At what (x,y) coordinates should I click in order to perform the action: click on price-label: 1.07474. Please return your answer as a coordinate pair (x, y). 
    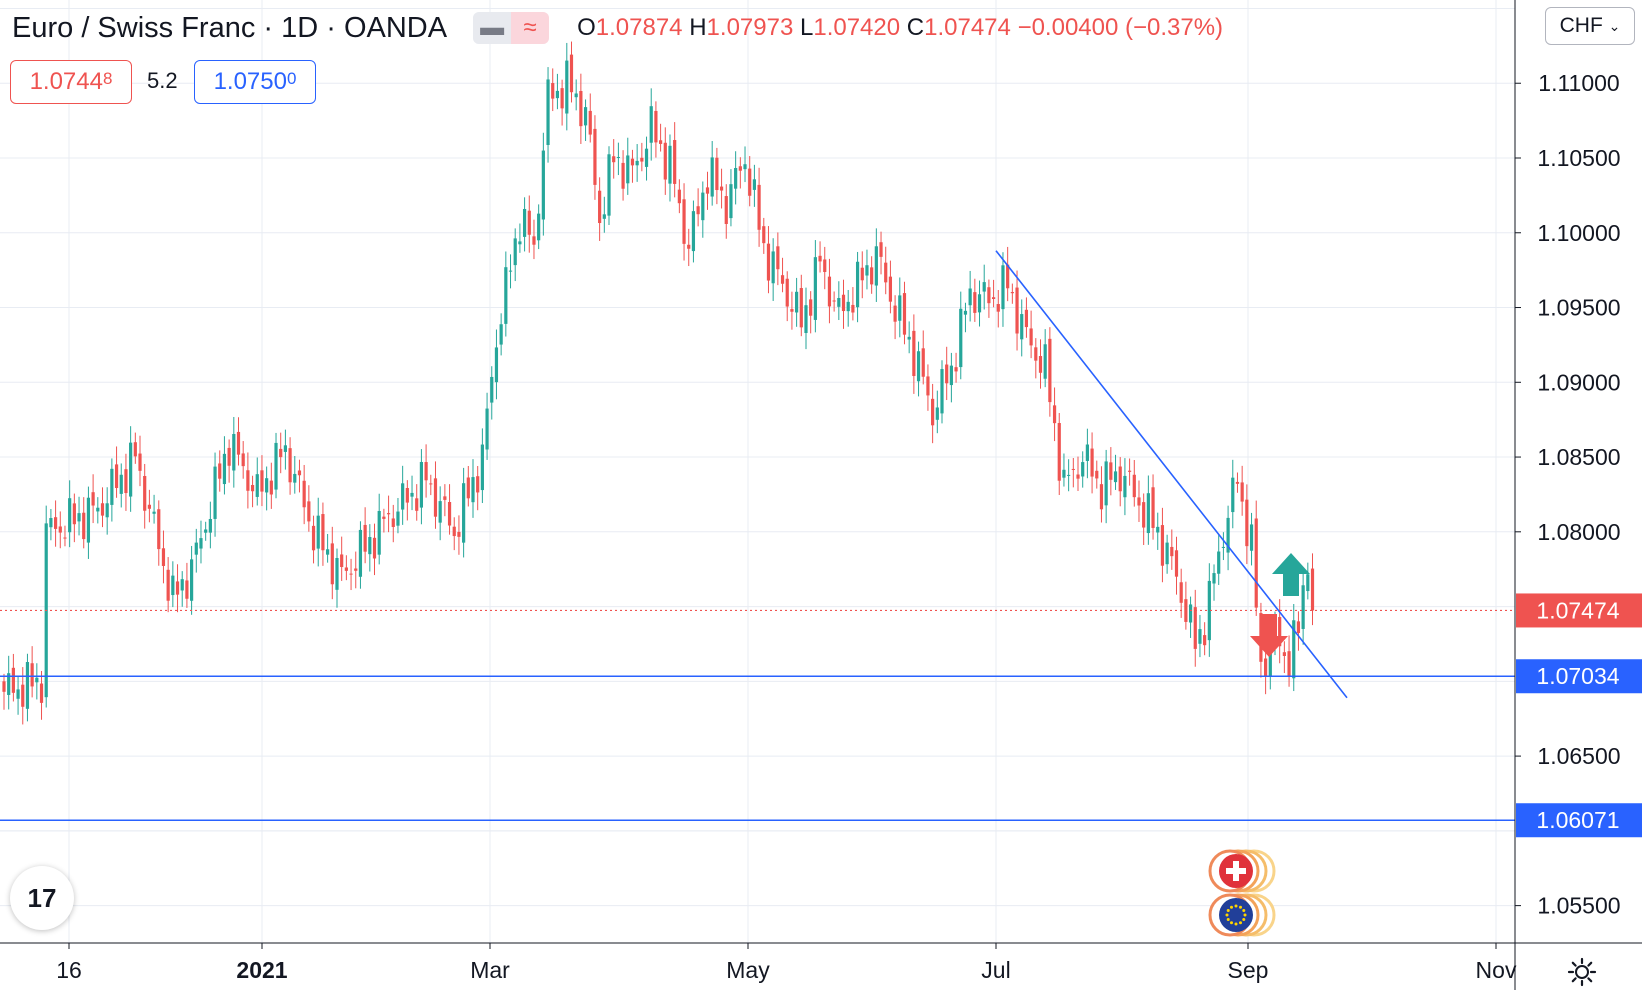
    Looking at the image, I should click on (1577, 610).